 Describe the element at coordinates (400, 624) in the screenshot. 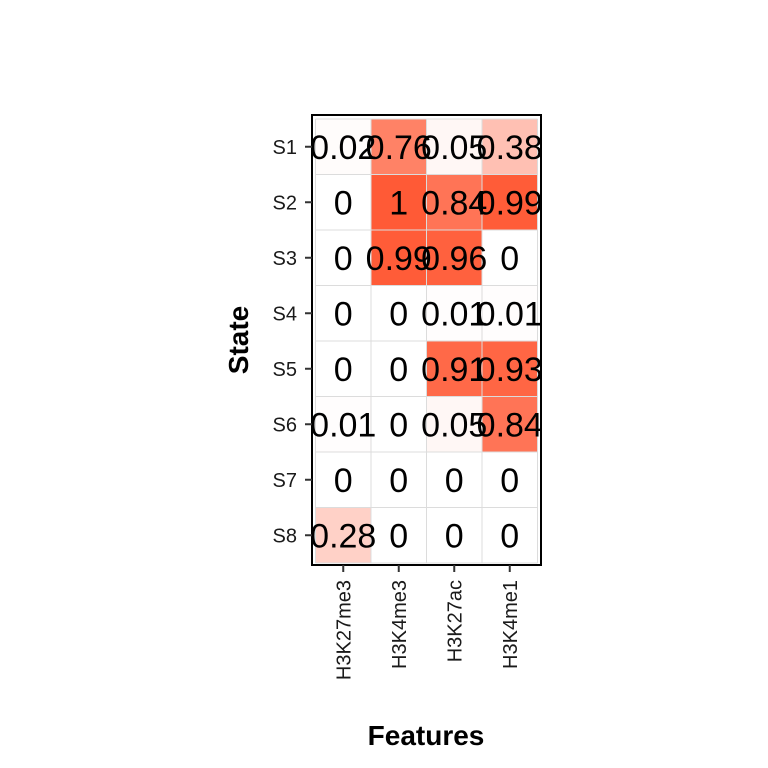

I see `x-tick-label: H3K4me3` at that location.